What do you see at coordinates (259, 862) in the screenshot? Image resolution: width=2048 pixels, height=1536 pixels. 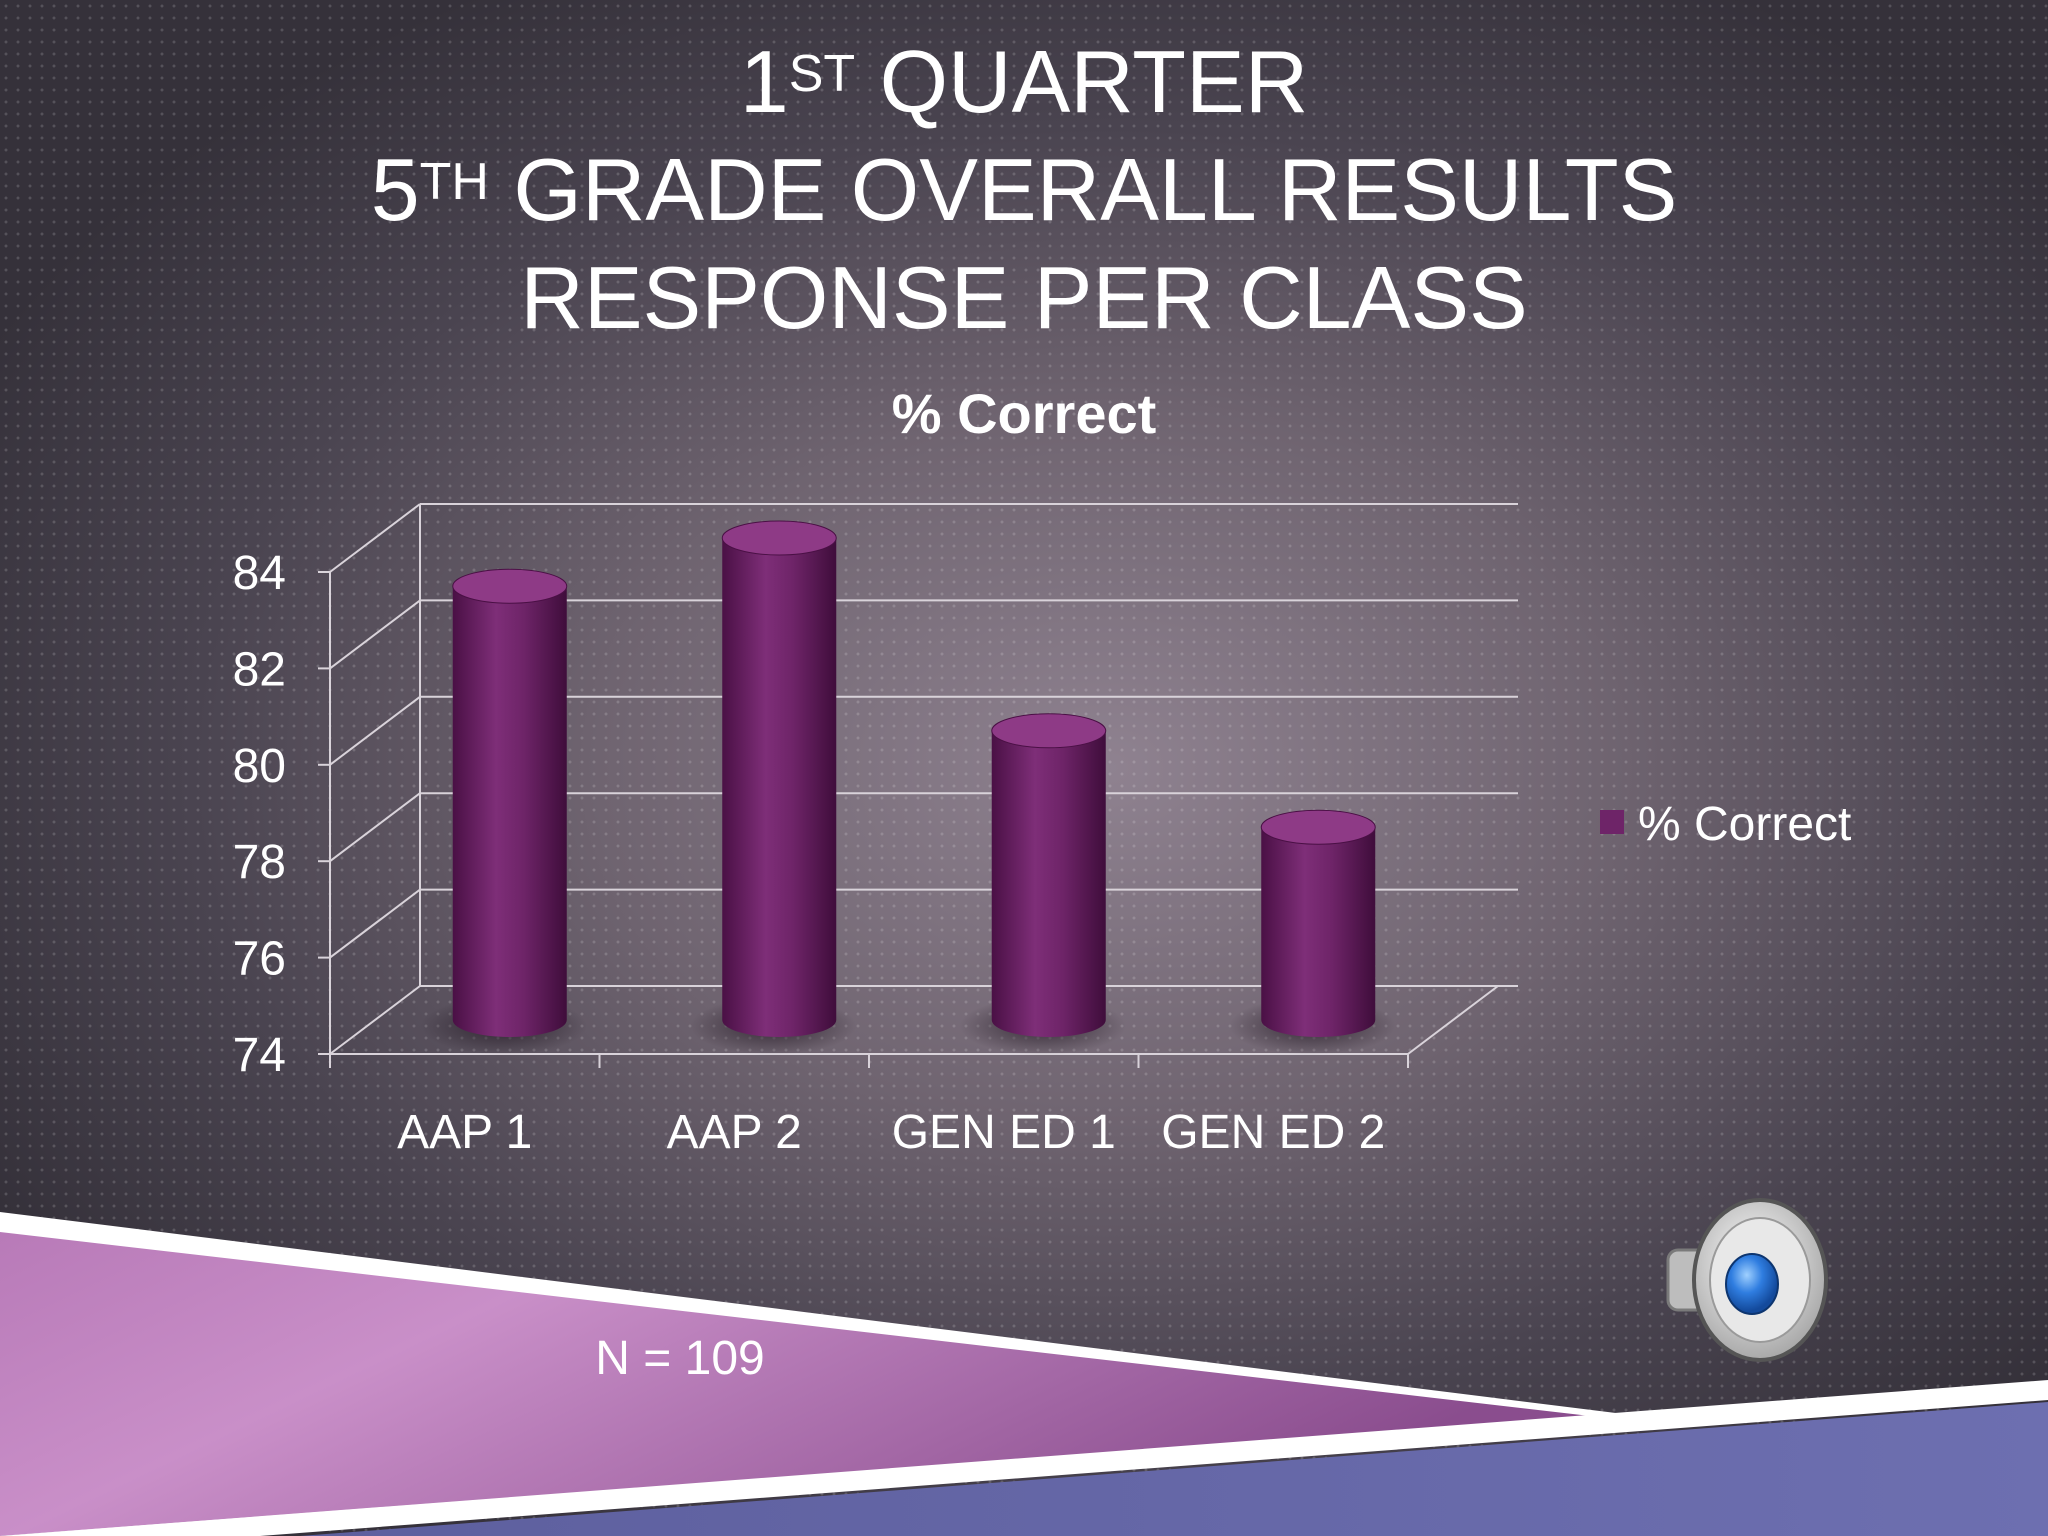 I see `y-tick-label: 78` at bounding box center [259, 862].